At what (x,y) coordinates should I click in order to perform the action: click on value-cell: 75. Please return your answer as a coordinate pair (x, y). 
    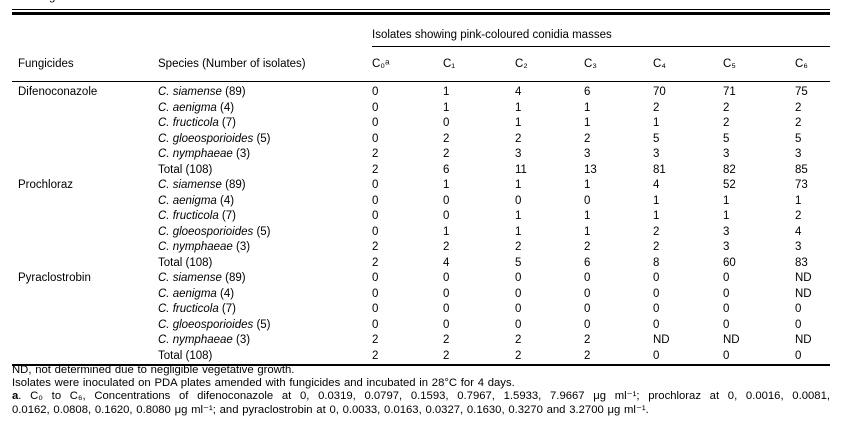
    Looking at the image, I should click on (801, 92).